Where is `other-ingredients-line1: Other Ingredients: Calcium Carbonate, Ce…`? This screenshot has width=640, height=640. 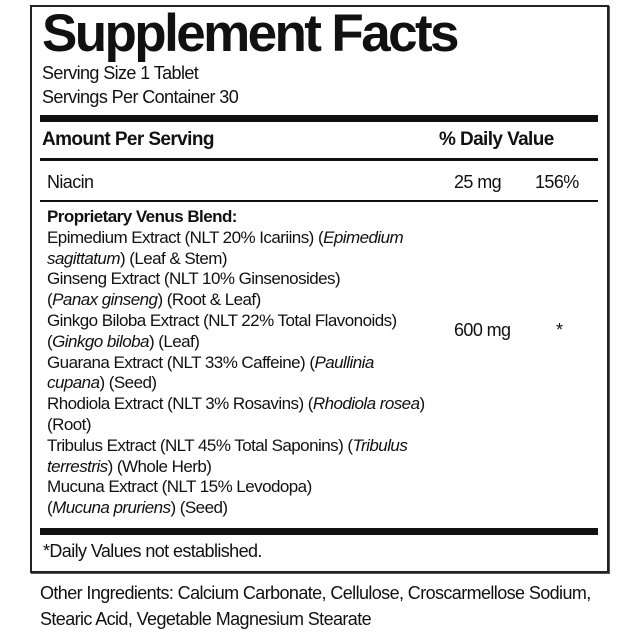
other-ingredients-line1: Other Ingredients: Calcium Carbonate, Ce… is located at coordinates (315, 593).